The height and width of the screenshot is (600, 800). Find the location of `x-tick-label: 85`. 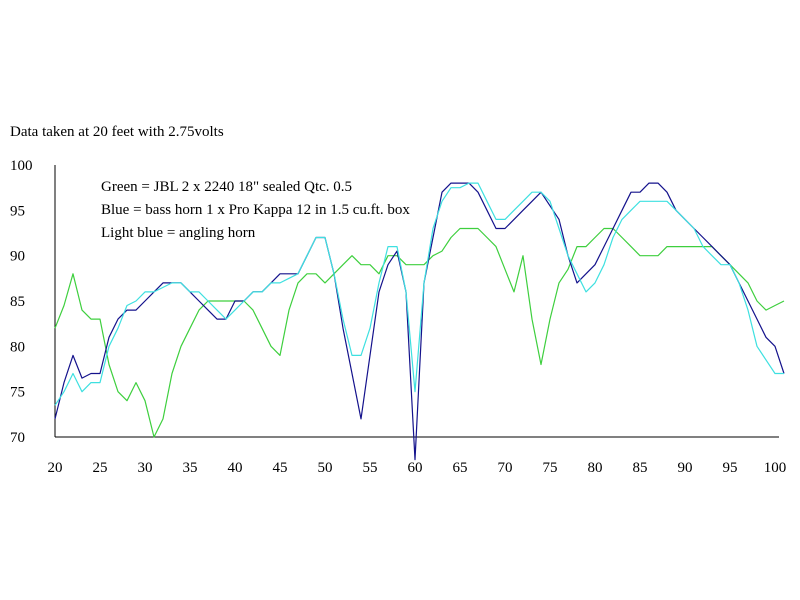

x-tick-label: 85 is located at coordinates (640, 468).